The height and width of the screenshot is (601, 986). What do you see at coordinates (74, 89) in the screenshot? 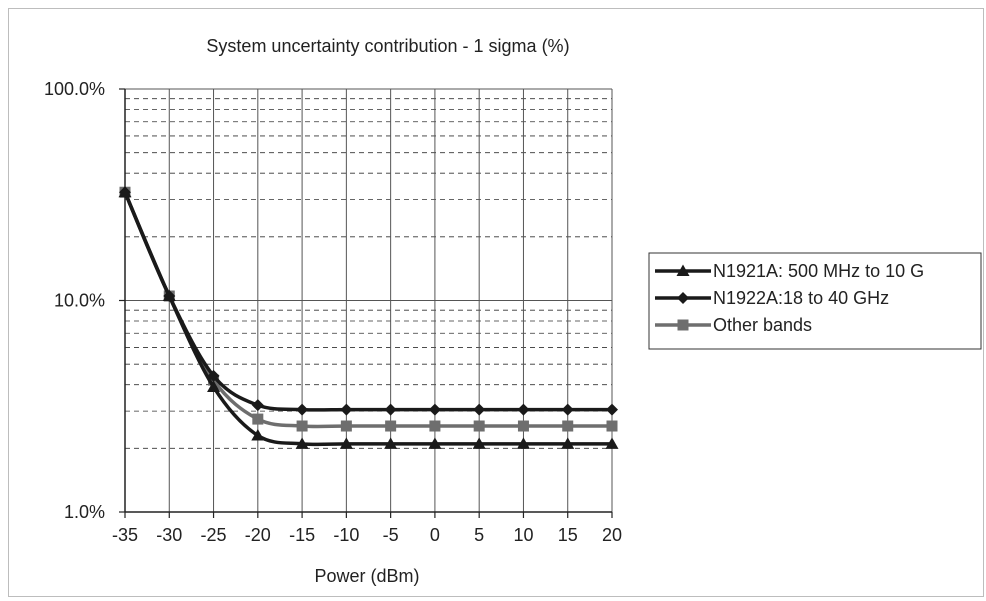
I see `y-tick-label: 100.0%` at bounding box center [74, 89].